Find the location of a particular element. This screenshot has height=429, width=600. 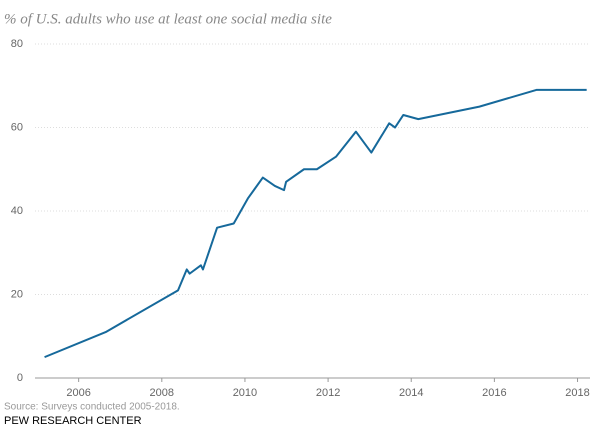

y-tick-label: 20 is located at coordinates (17, 294).